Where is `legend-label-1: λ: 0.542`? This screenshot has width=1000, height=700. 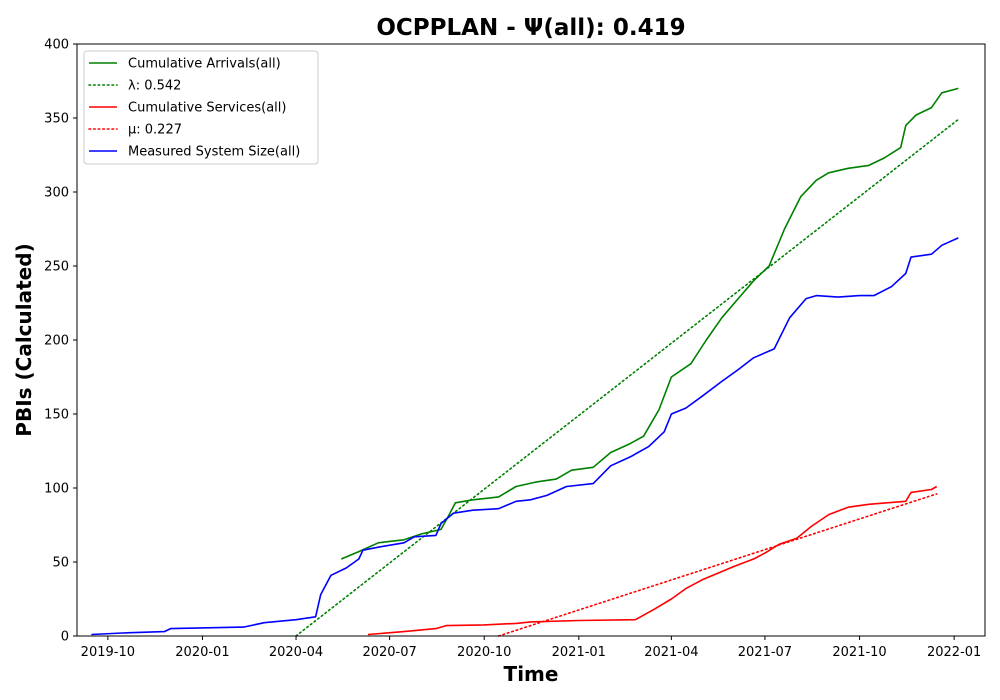 legend-label-1: λ: 0.542 is located at coordinates (154, 86).